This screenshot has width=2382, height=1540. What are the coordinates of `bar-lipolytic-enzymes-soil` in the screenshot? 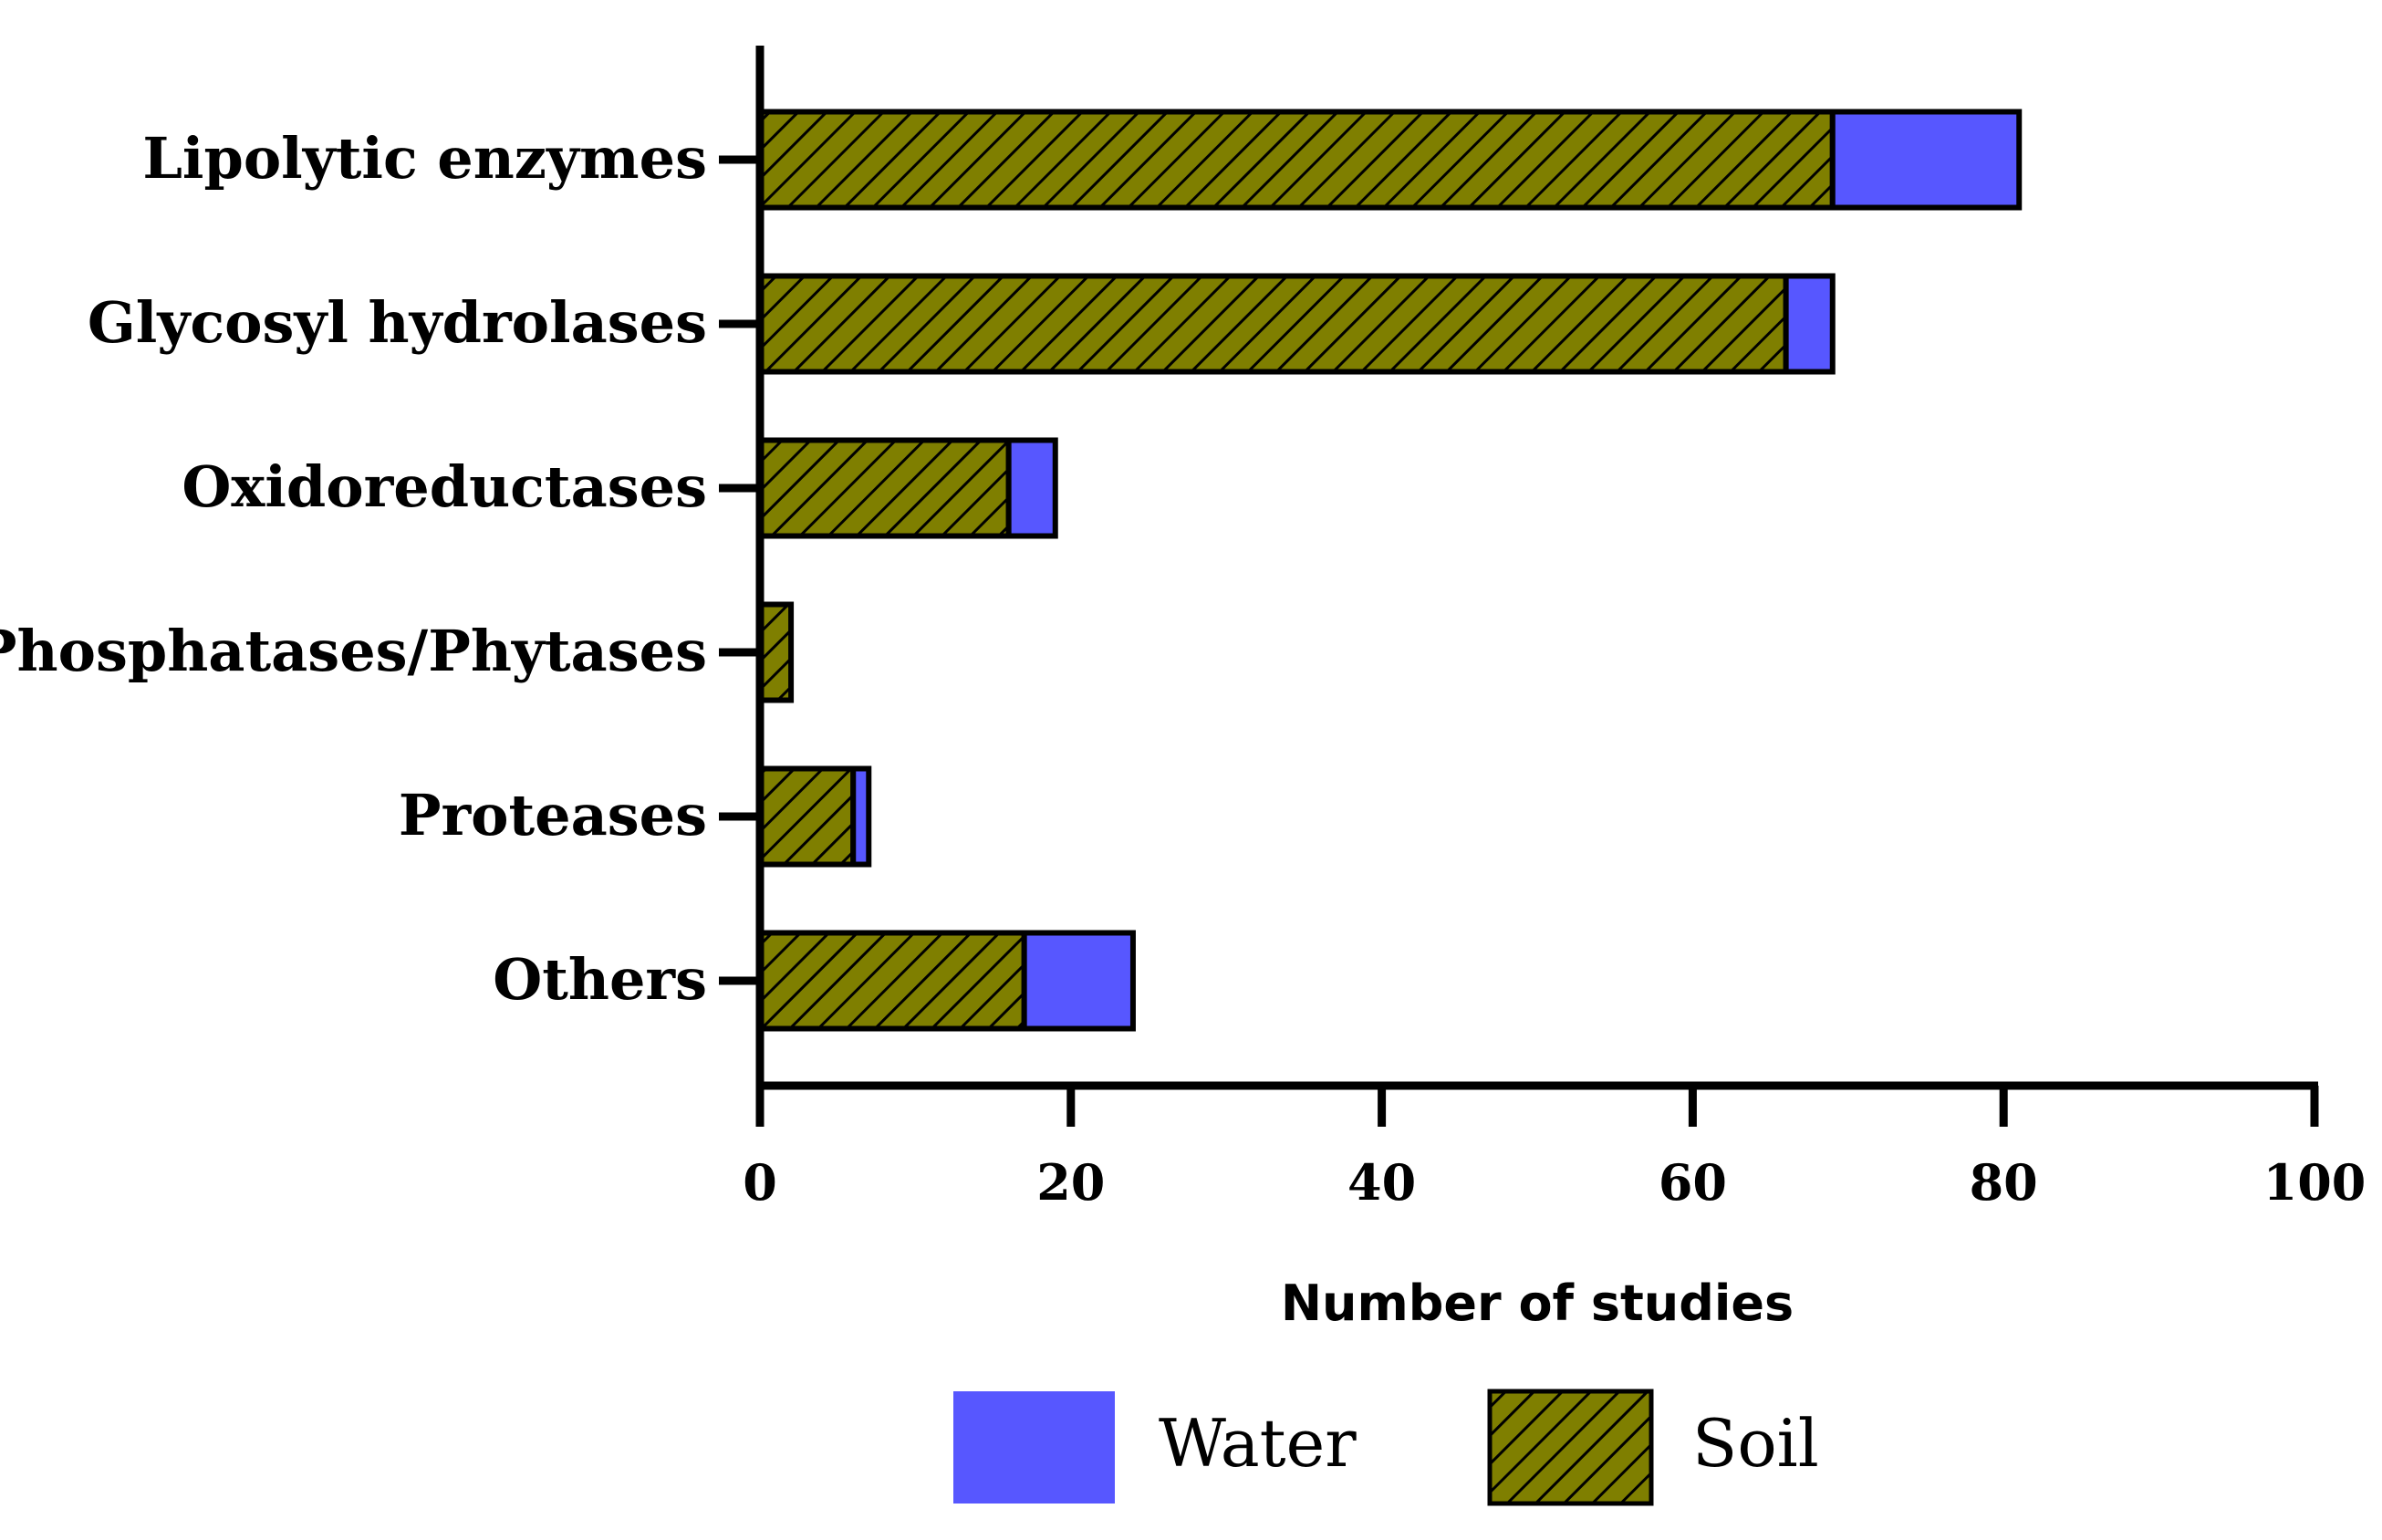 It's located at (1296, 160).